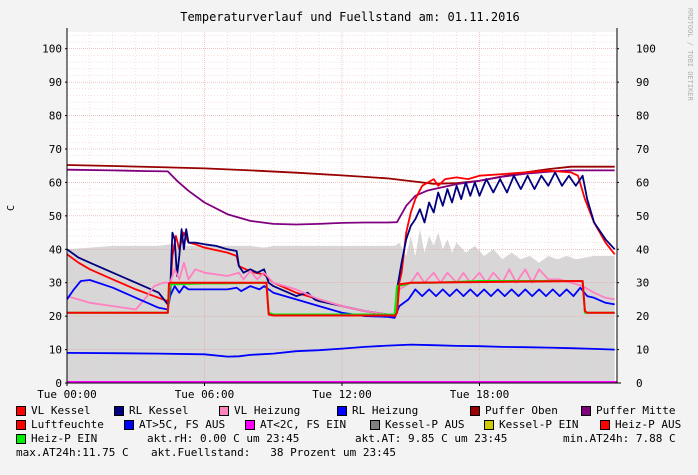 Image resolution: width=698 pixels, height=475 pixels. I want to click on y-tick-label-right: 40, so click(642, 249).